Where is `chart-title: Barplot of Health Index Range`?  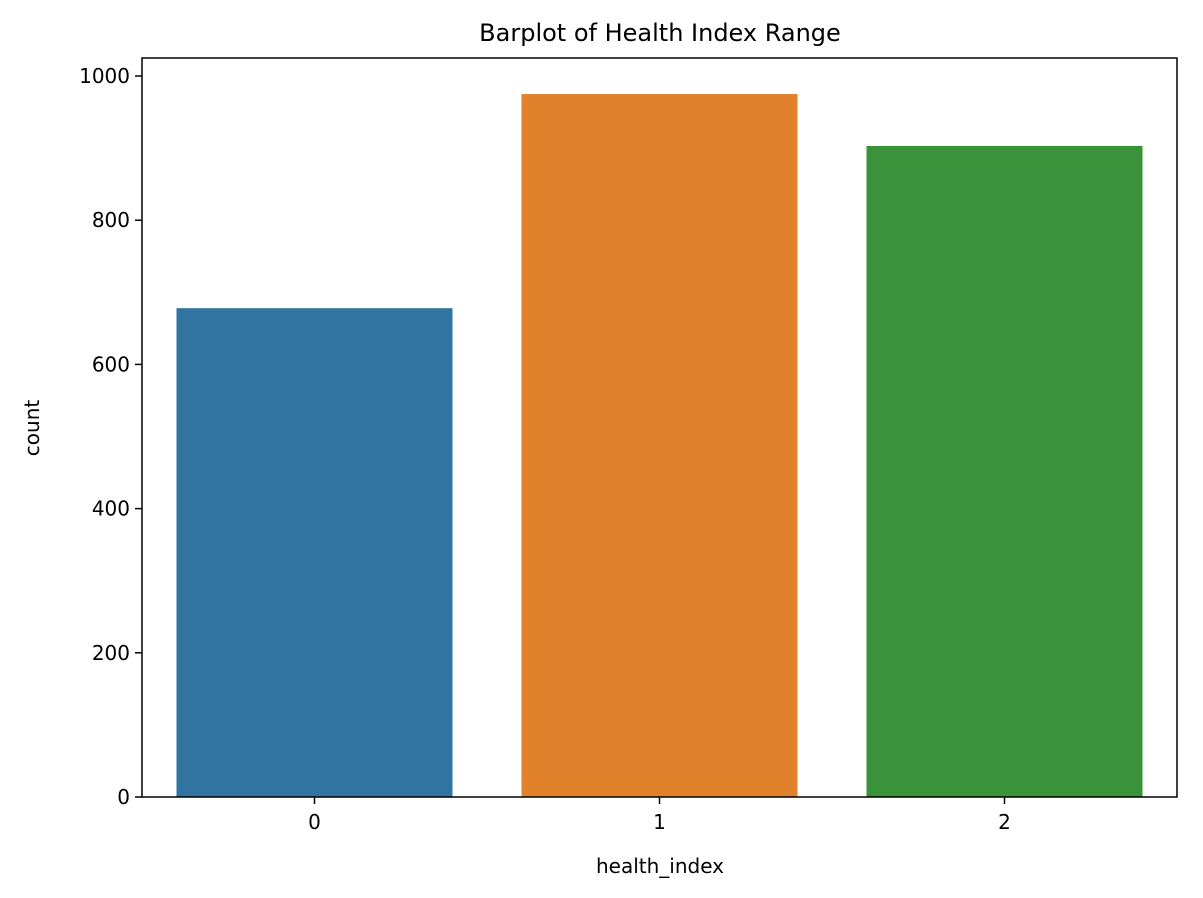 chart-title: Barplot of Health Index Range is located at coordinates (660, 33).